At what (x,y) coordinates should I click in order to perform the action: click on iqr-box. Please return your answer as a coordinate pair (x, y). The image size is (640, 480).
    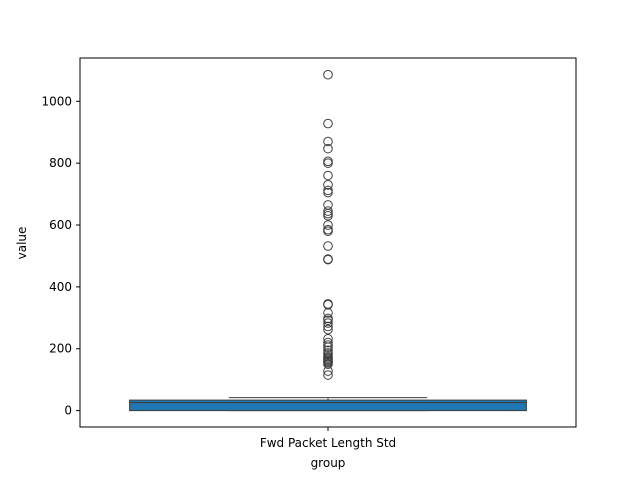
    Looking at the image, I should click on (328, 405).